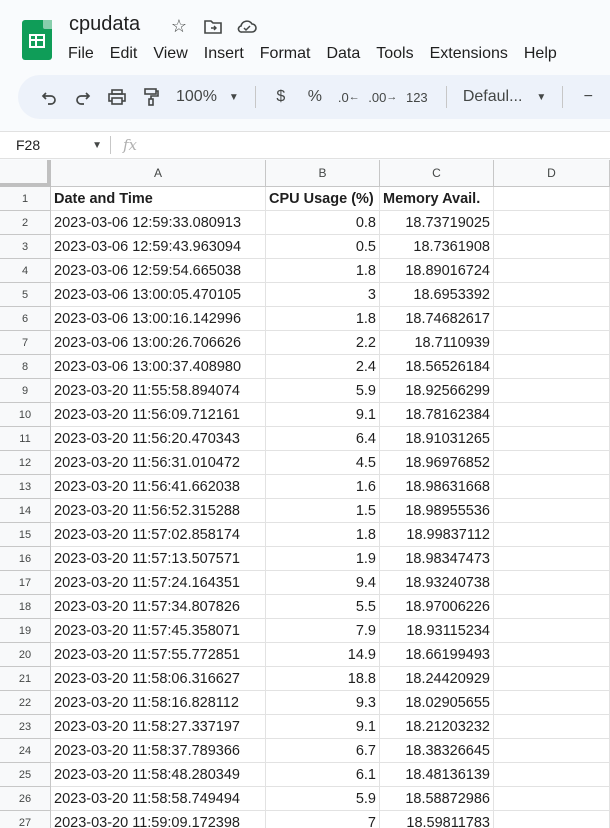 The image size is (610, 828). Describe the element at coordinates (323, 819) in the screenshot. I see `cell-cpu-usage: 7` at that location.